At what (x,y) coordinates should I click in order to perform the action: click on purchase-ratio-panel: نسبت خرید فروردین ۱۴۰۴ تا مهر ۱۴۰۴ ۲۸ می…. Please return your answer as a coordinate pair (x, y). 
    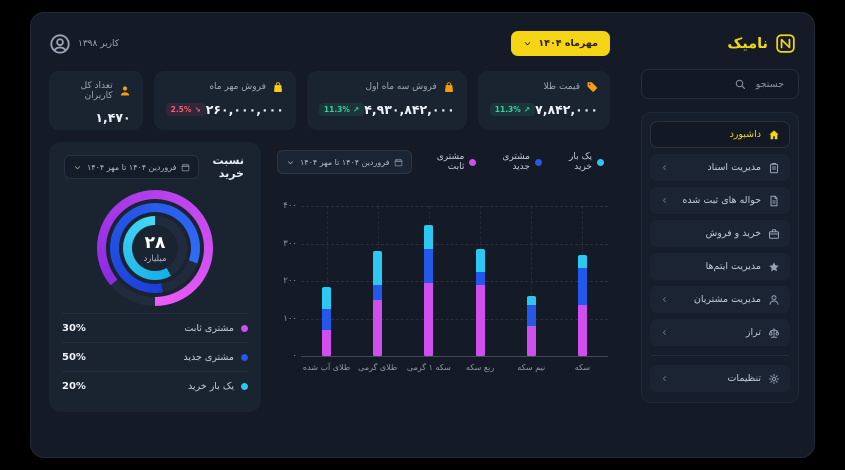
    Looking at the image, I should click on (155, 277).